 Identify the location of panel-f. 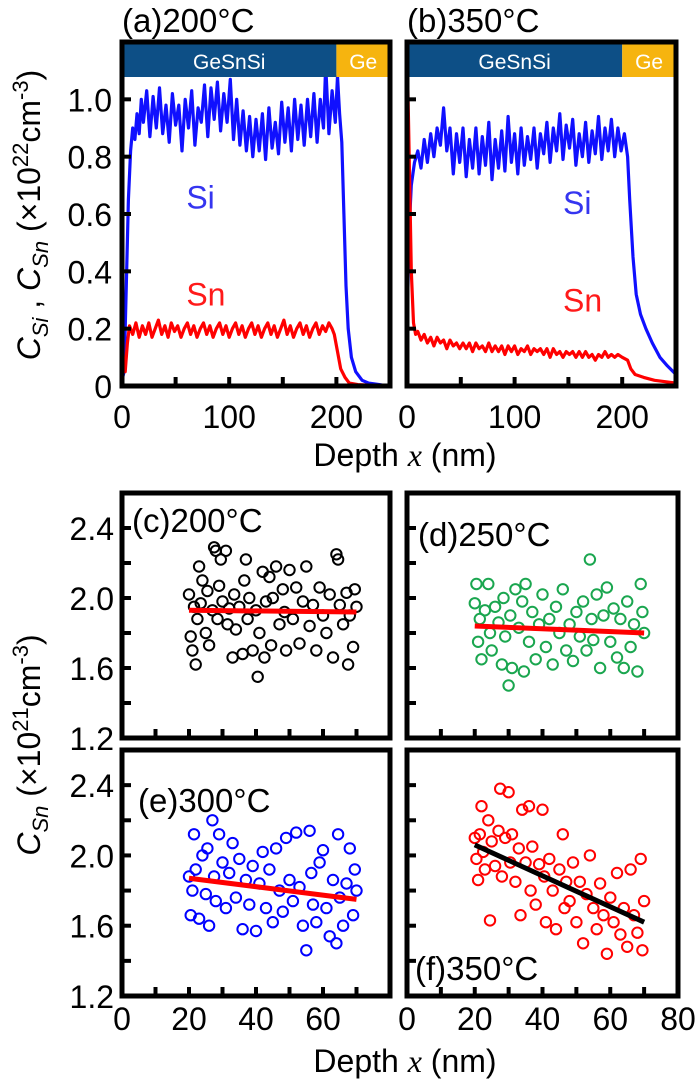
(559, 871).